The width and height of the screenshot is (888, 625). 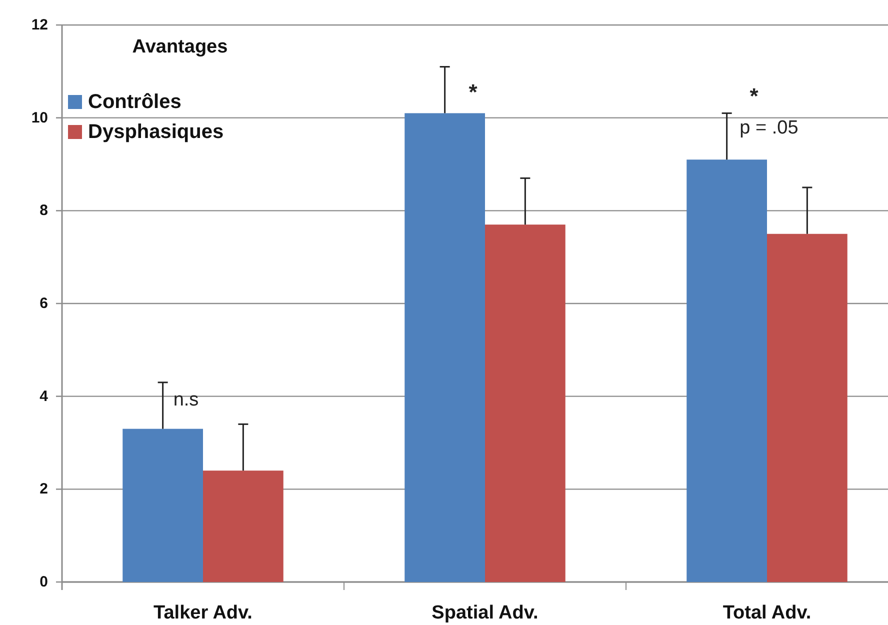 What do you see at coordinates (203, 613) in the screenshot?
I see `x-tick-label: Talker Adv.` at bounding box center [203, 613].